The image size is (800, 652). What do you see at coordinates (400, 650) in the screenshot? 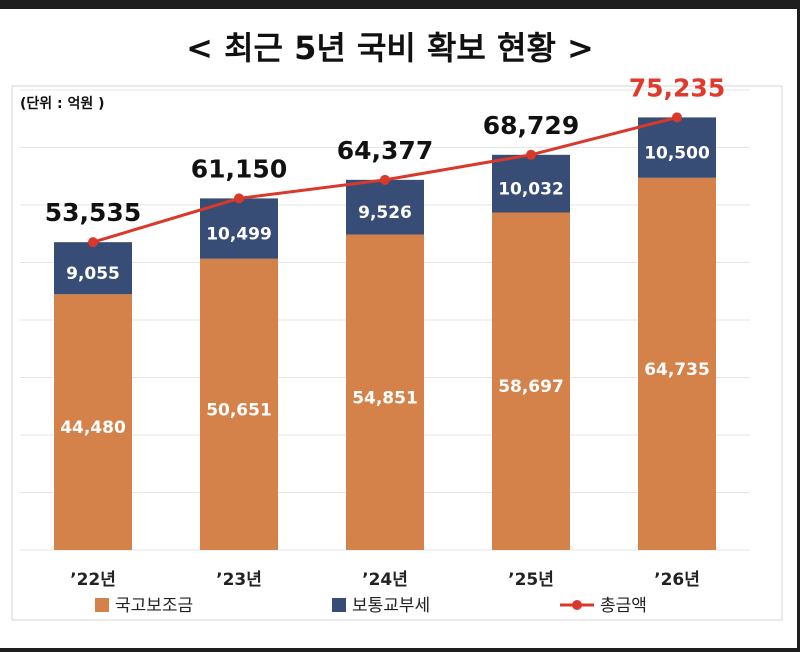
I see `bottom-edge` at bounding box center [400, 650].